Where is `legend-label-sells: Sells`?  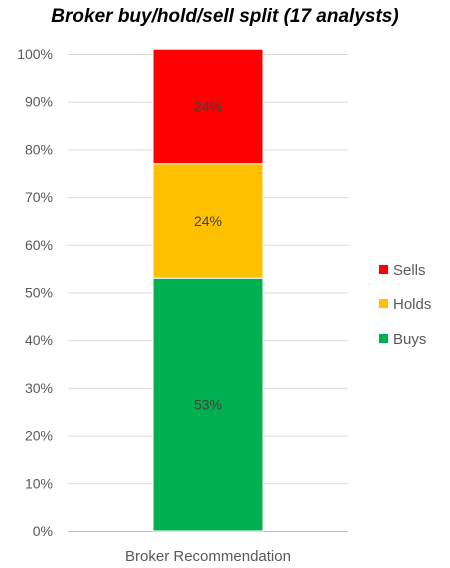 legend-label-sells: Sells is located at coordinates (409, 270).